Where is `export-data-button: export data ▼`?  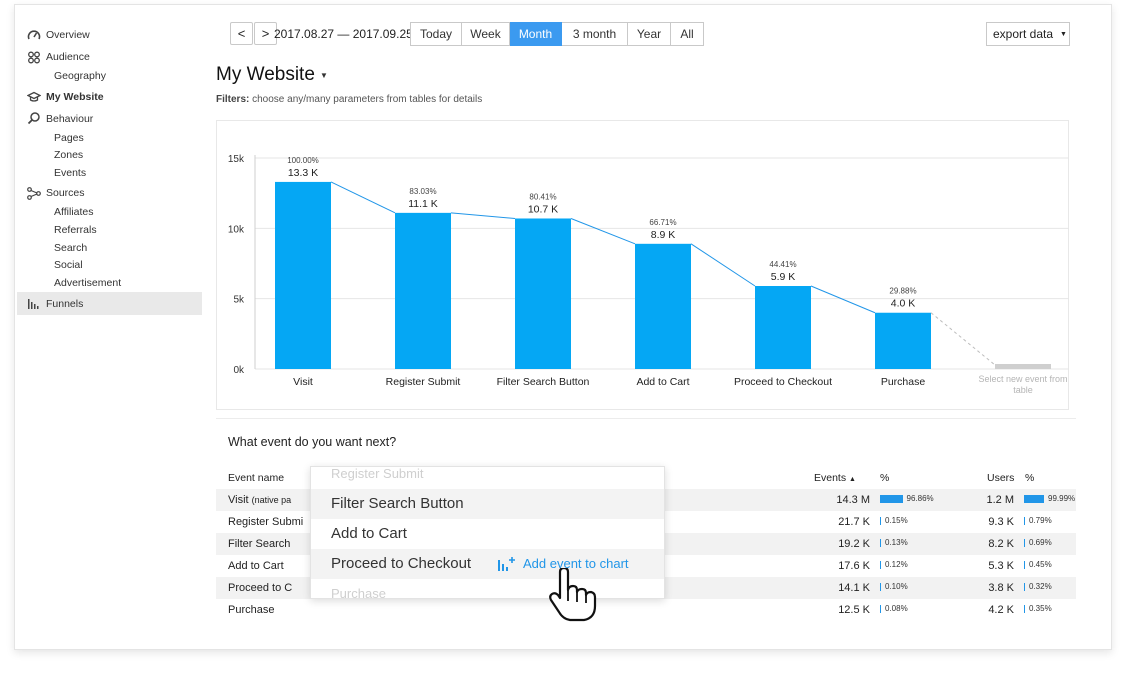
export-data-button: export data ▼ is located at coordinates (1028, 34).